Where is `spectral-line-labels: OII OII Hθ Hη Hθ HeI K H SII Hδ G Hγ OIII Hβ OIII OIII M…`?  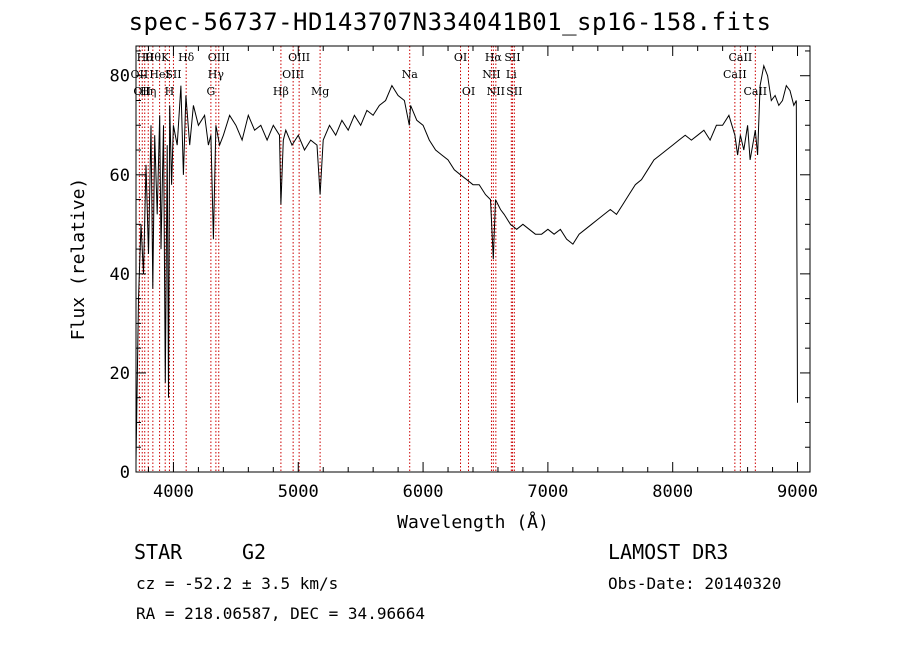 spectral-line-labels: OII OII Hθ Hη Hθ HeI K H SII Hδ G Hγ OIII Hβ OIII OIII M… is located at coordinates (449, 74).